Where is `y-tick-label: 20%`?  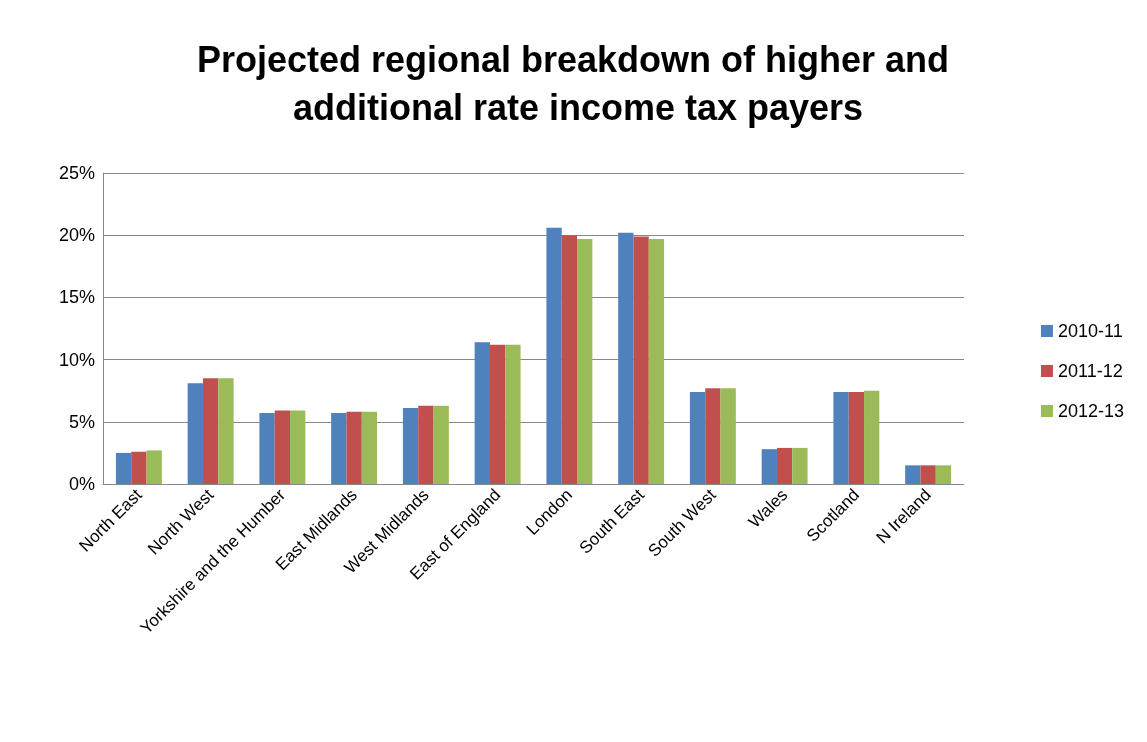 y-tick-label: 20% is located at coordinates (76, 235).